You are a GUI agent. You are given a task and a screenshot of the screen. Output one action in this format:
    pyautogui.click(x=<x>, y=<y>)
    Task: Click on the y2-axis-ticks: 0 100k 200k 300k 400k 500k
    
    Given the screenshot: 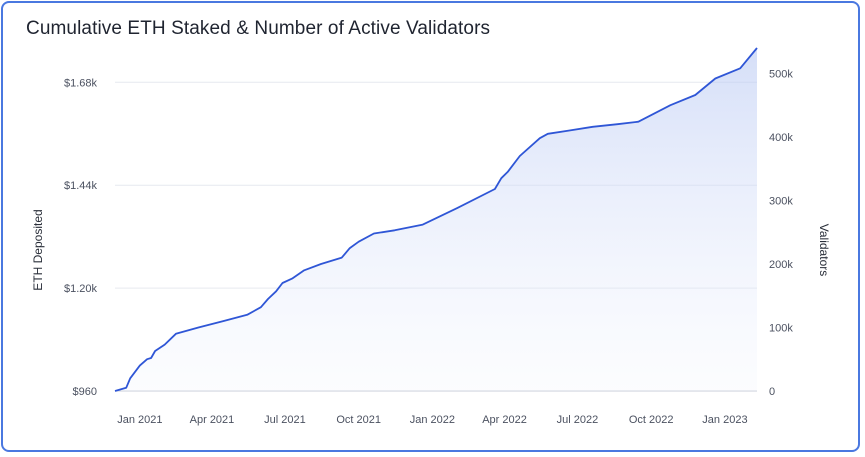 What is the action you would take?
    pyautogui.click(x=781, y=233)
    